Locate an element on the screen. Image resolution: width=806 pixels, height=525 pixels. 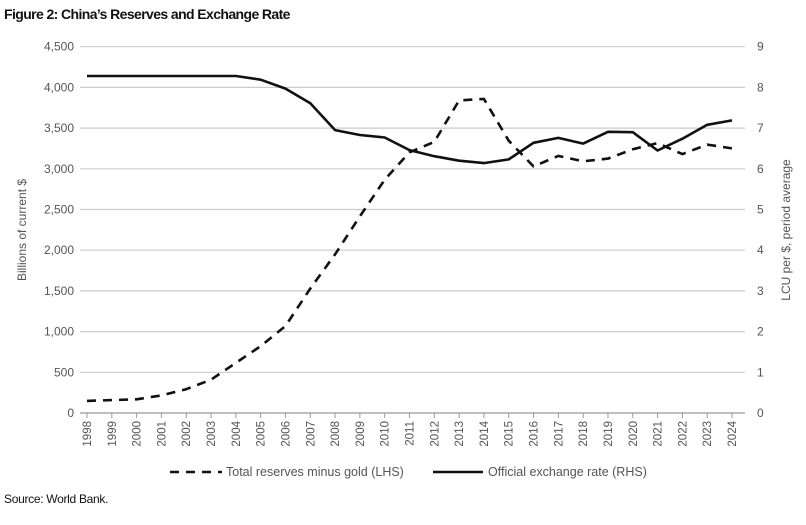
source-note: Source: World Bank. is located at coordinates (56, 499).